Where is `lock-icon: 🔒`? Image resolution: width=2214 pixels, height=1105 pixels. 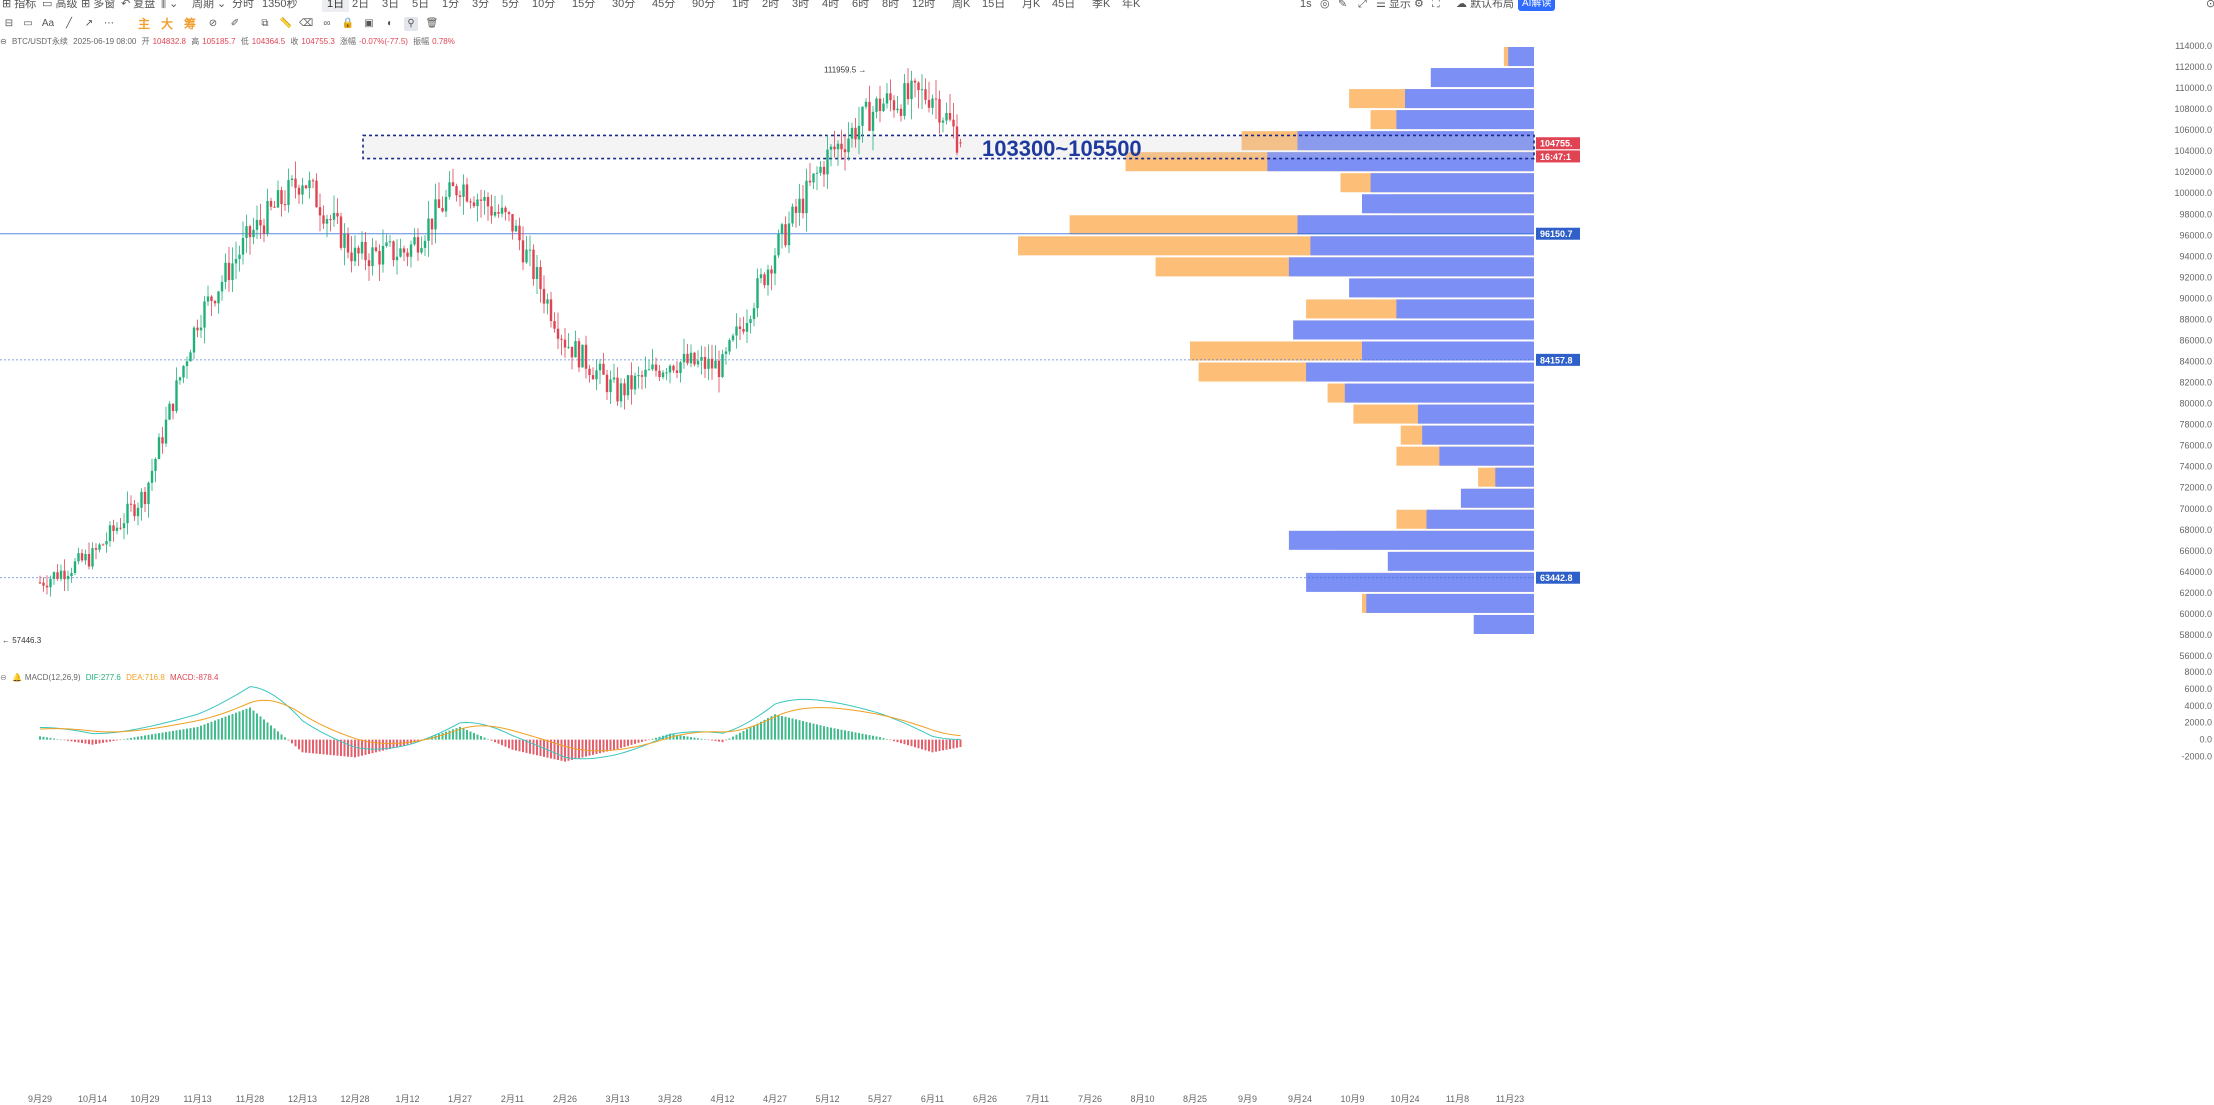
lock-icon: 🔒 is located at coordinates (348, 23).